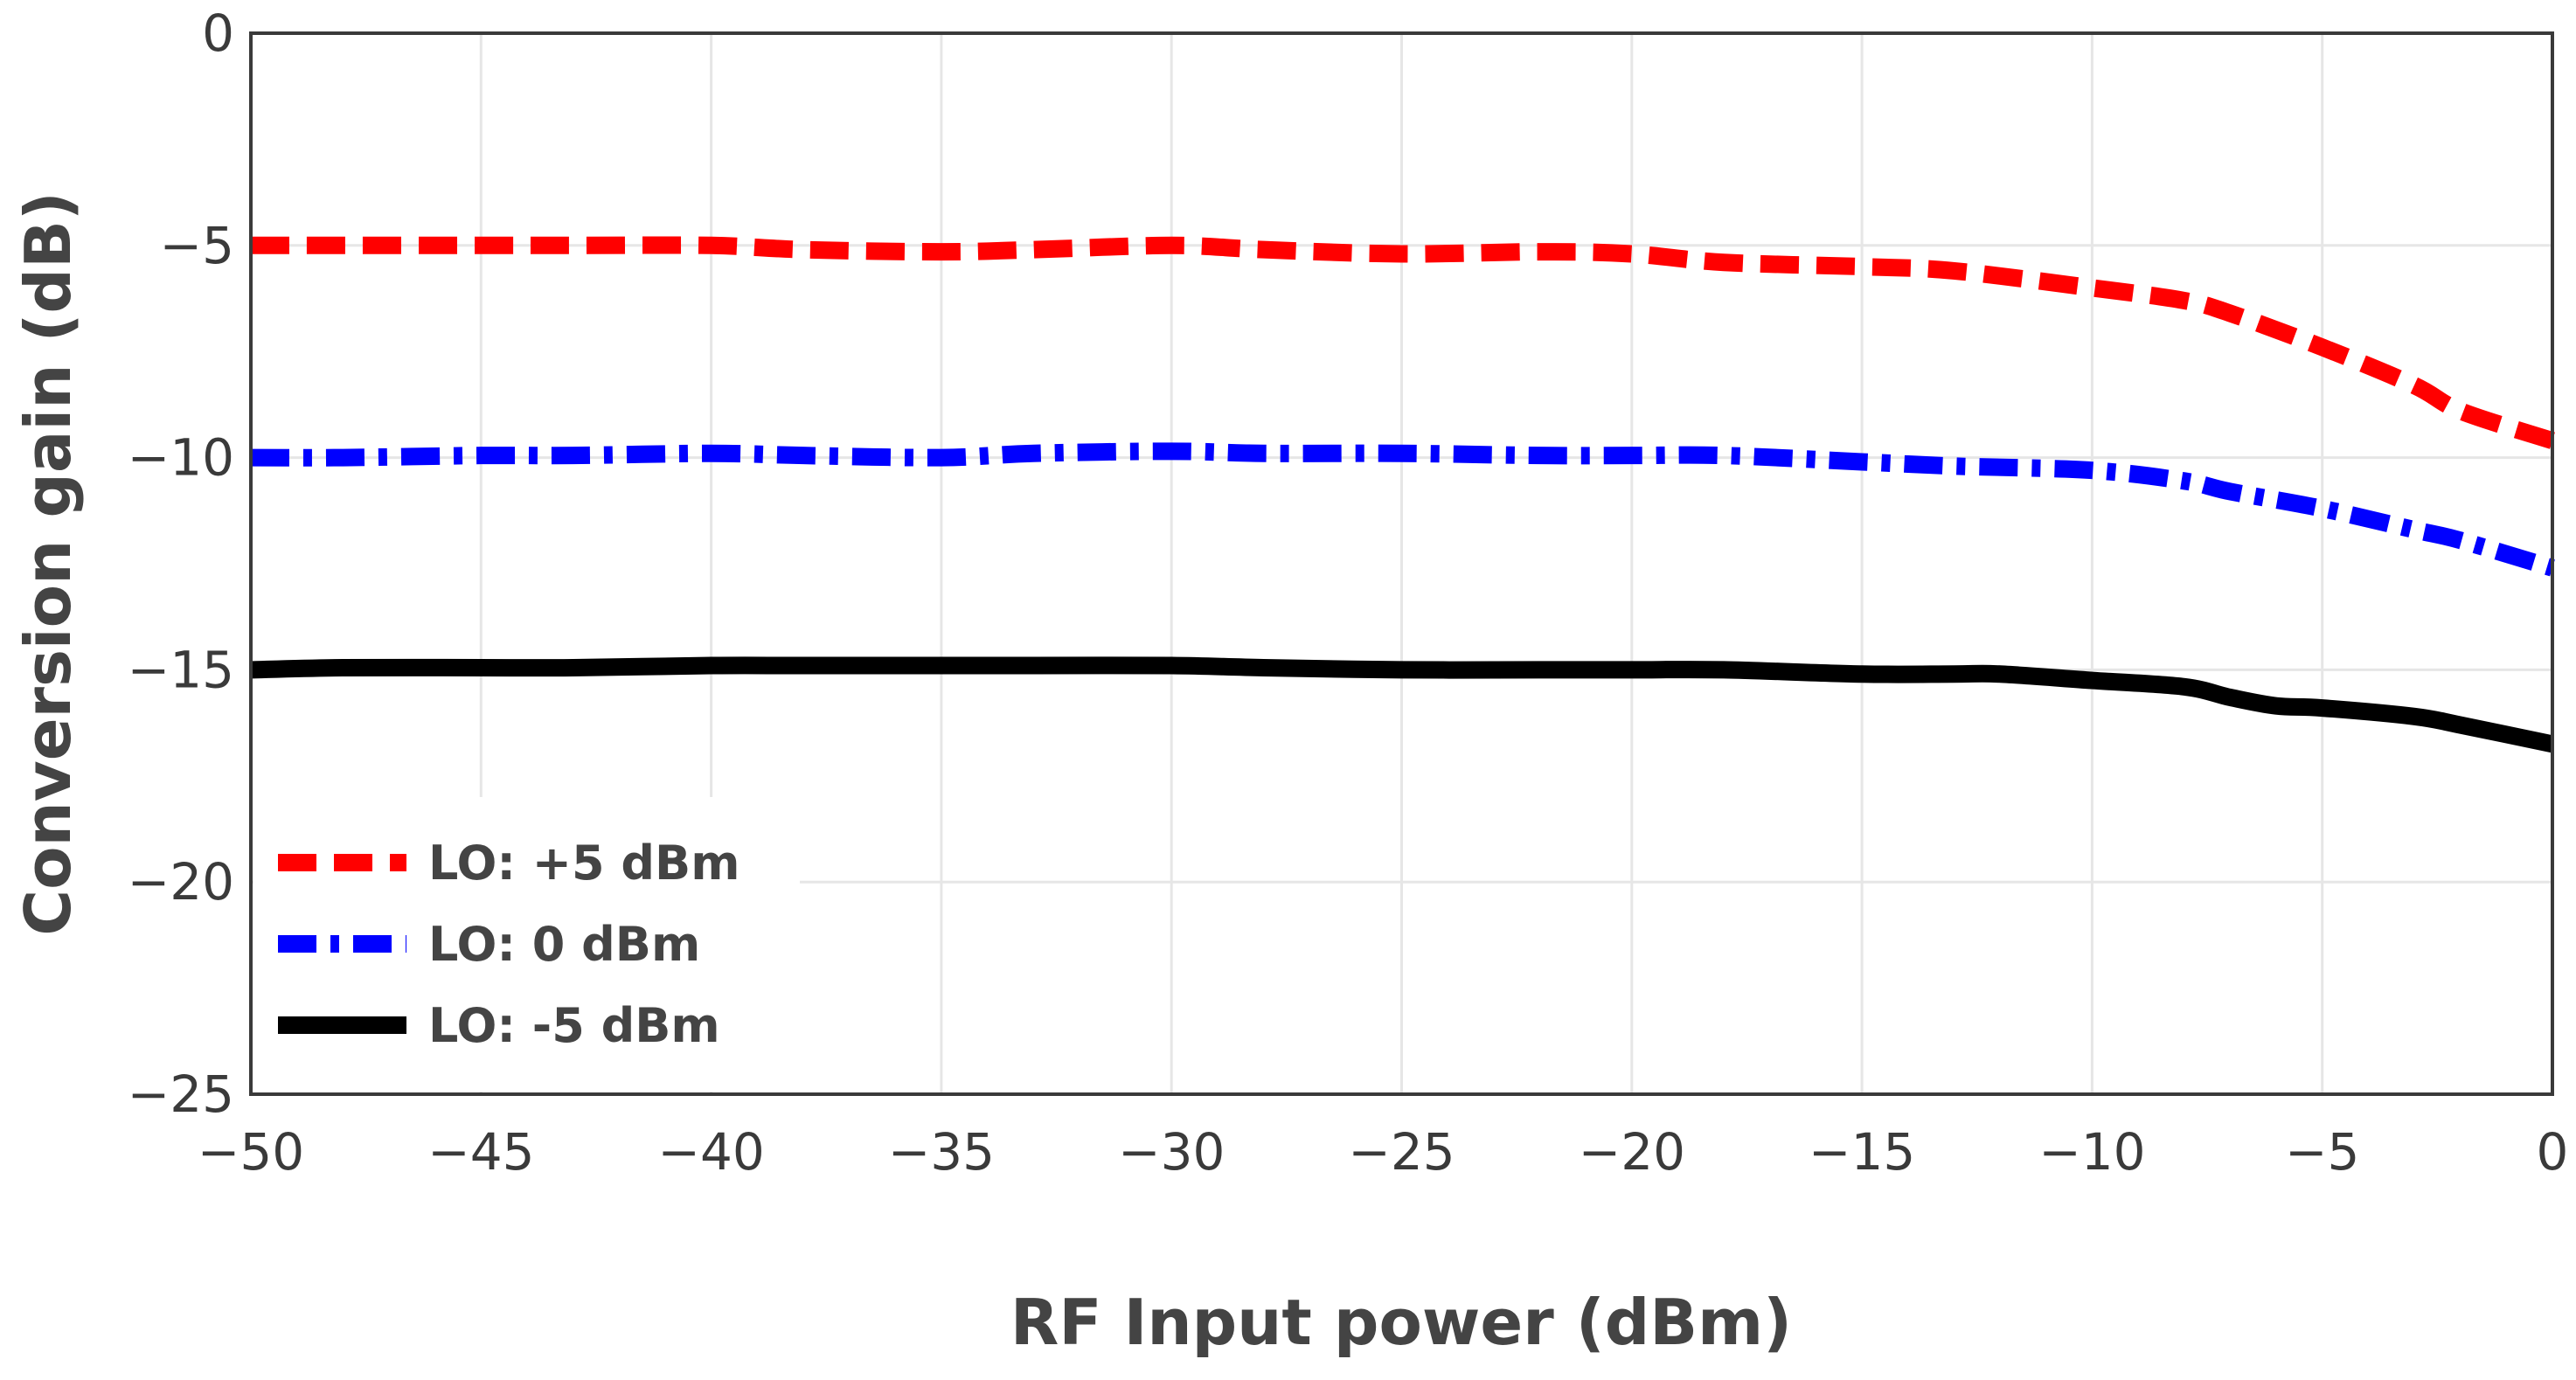 The image size is (2576, 1380). What do you see at coordinates (1862, 1152) in the screenshot?
I see `x-tick-label: −15` at bounding box center [1862, 1152].